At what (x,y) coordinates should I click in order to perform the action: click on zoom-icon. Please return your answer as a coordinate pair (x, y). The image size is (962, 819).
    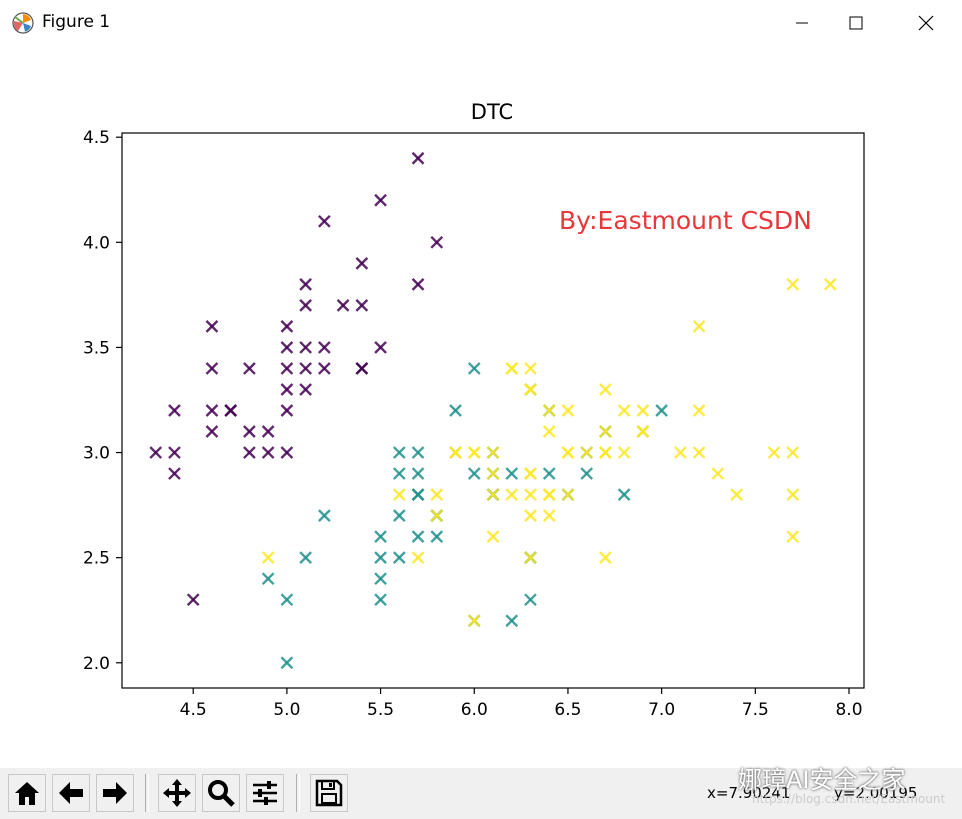
    Looking at the image, I should click on (221, 793).